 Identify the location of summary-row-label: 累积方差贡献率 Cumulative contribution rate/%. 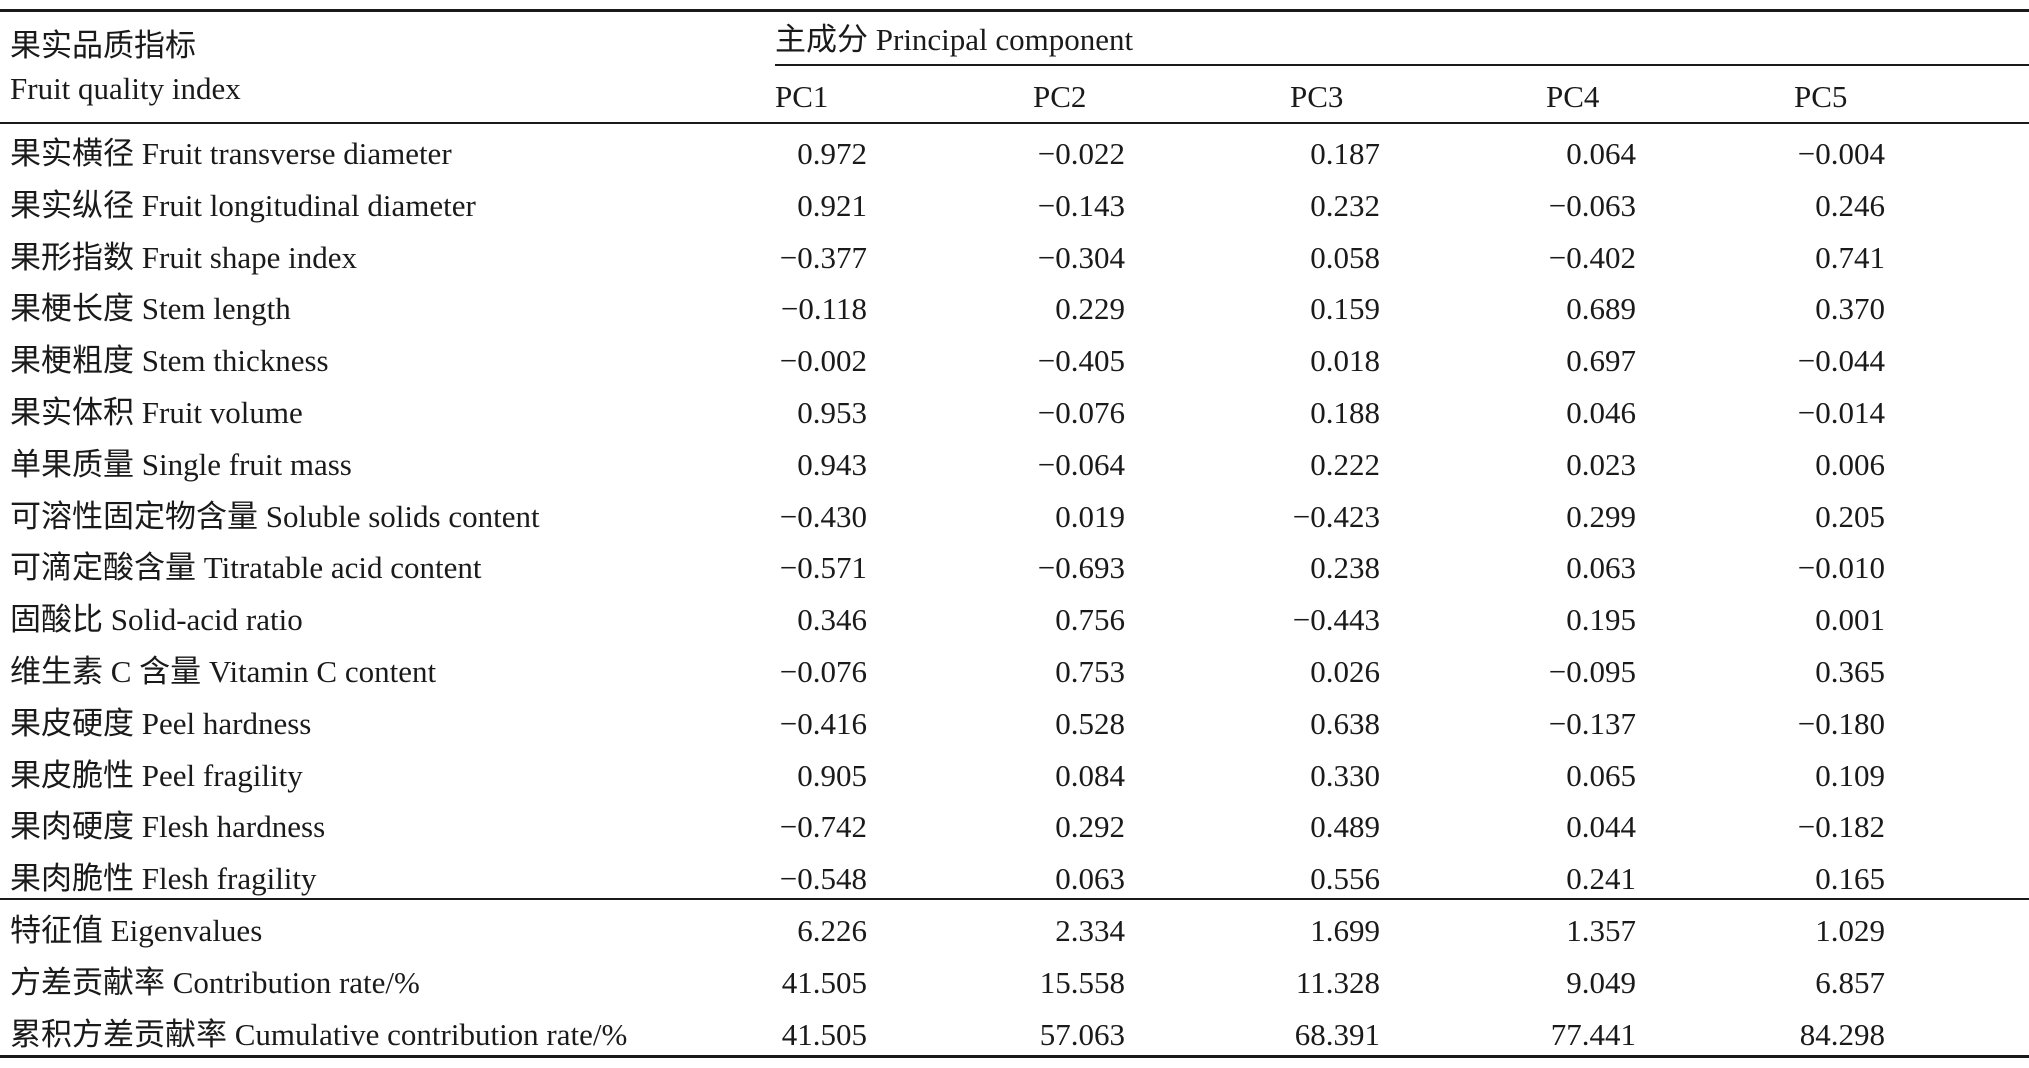
(319, 1034).